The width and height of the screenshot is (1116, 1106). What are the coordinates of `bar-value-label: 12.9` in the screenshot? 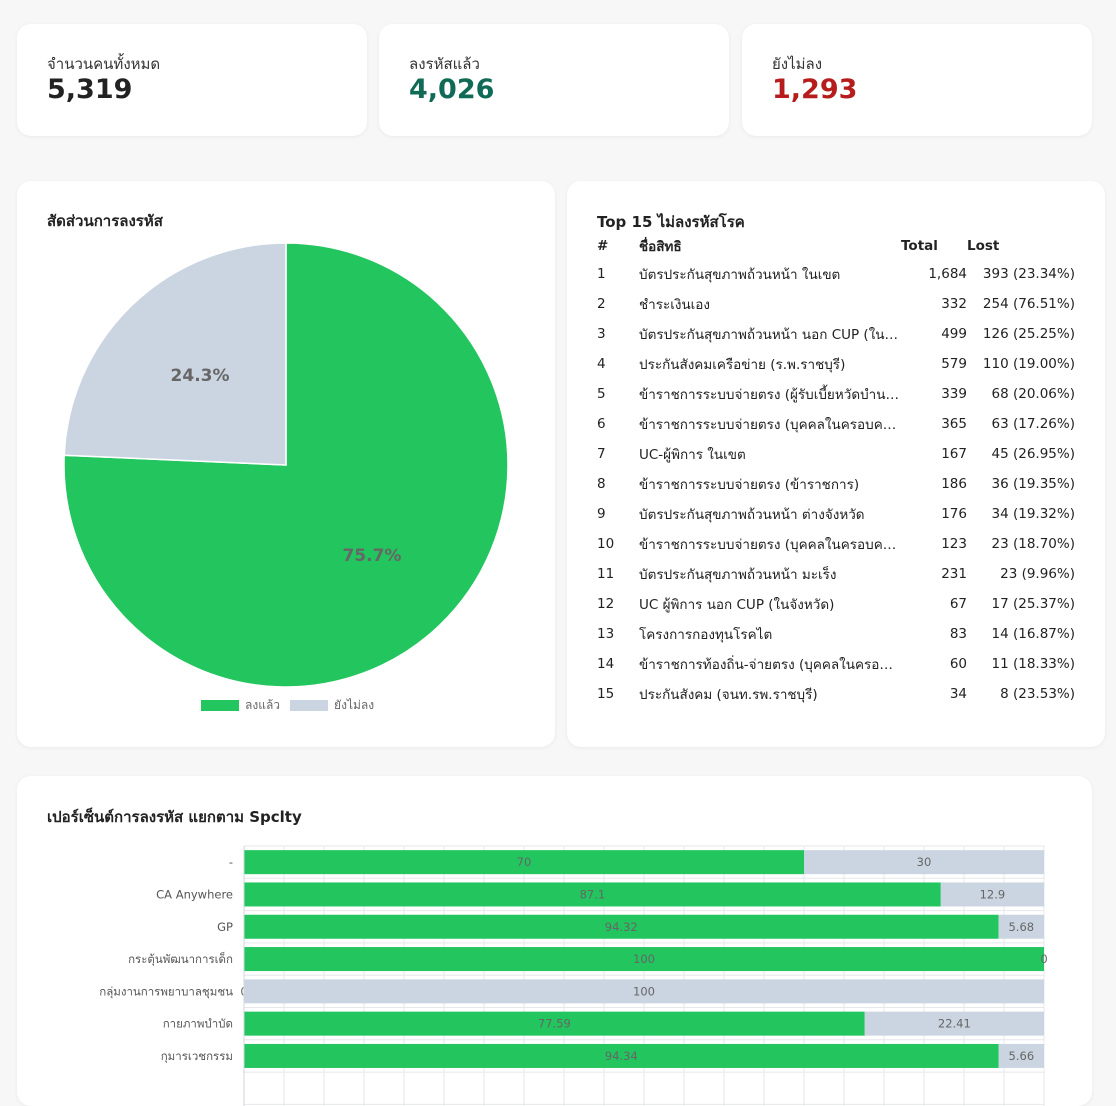 It's located at (993, 894).